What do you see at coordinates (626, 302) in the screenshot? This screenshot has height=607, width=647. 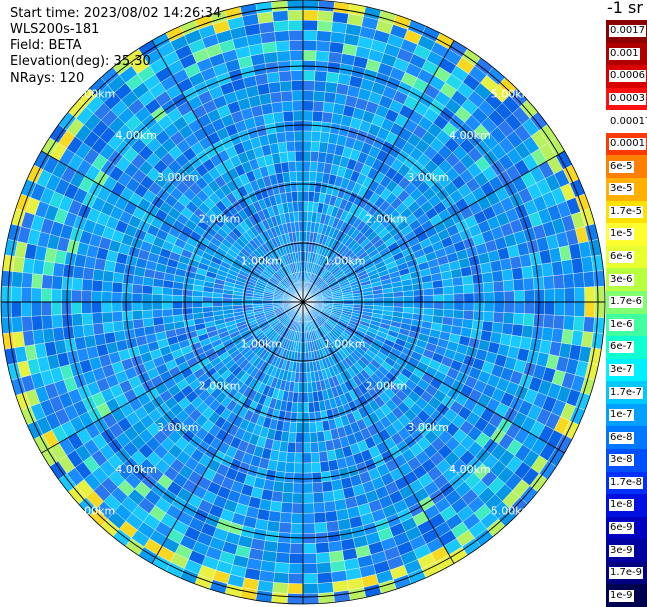 I see `colorbar-tick-label: 1.7e-6` at bounding box center [626, 302].